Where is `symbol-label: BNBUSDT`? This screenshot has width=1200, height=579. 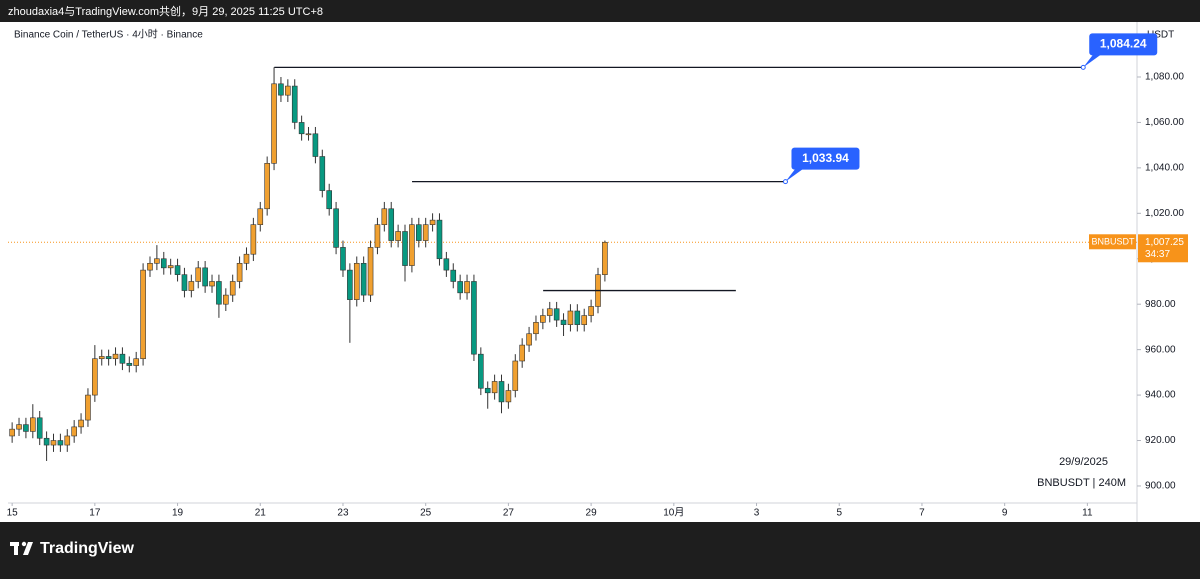
symbol-label: BNBUSDT is located at coordinates (1113, 242).